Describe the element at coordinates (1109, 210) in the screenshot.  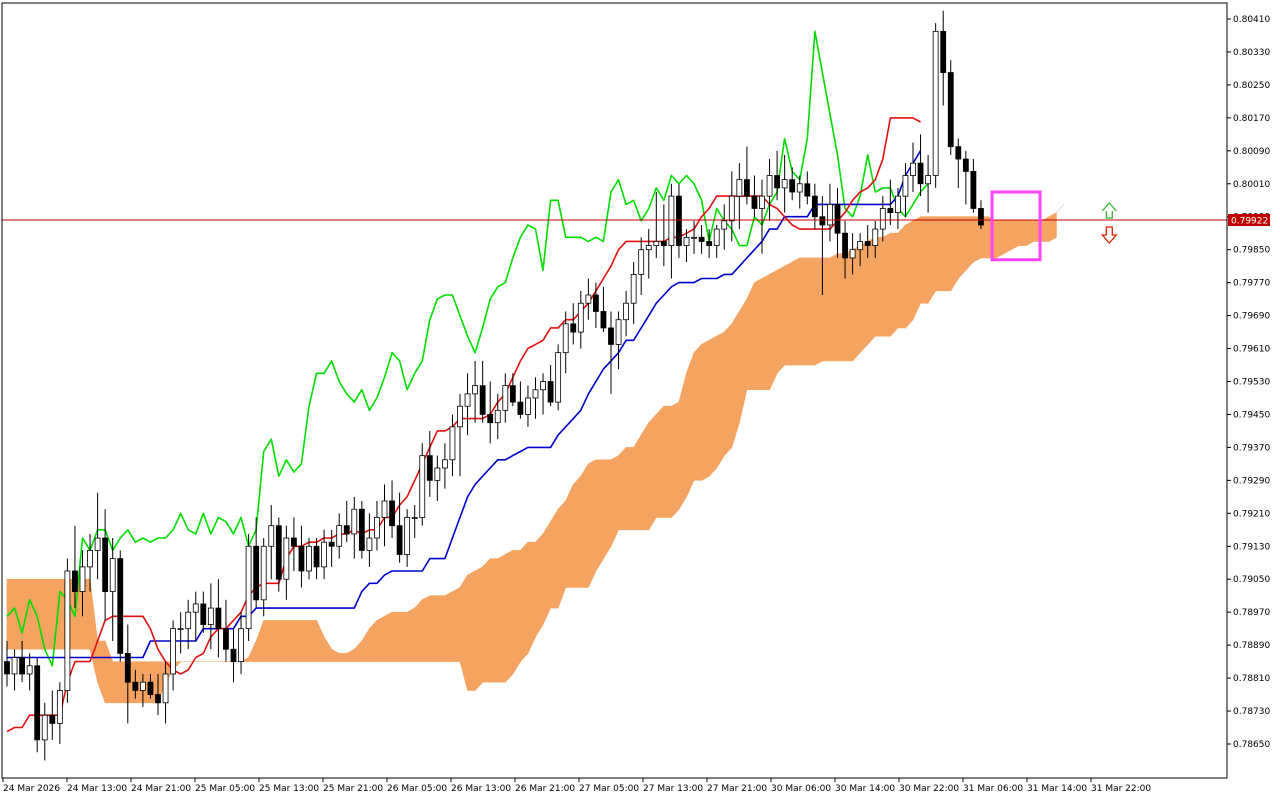
I see `arrow-up-icon` at that location.